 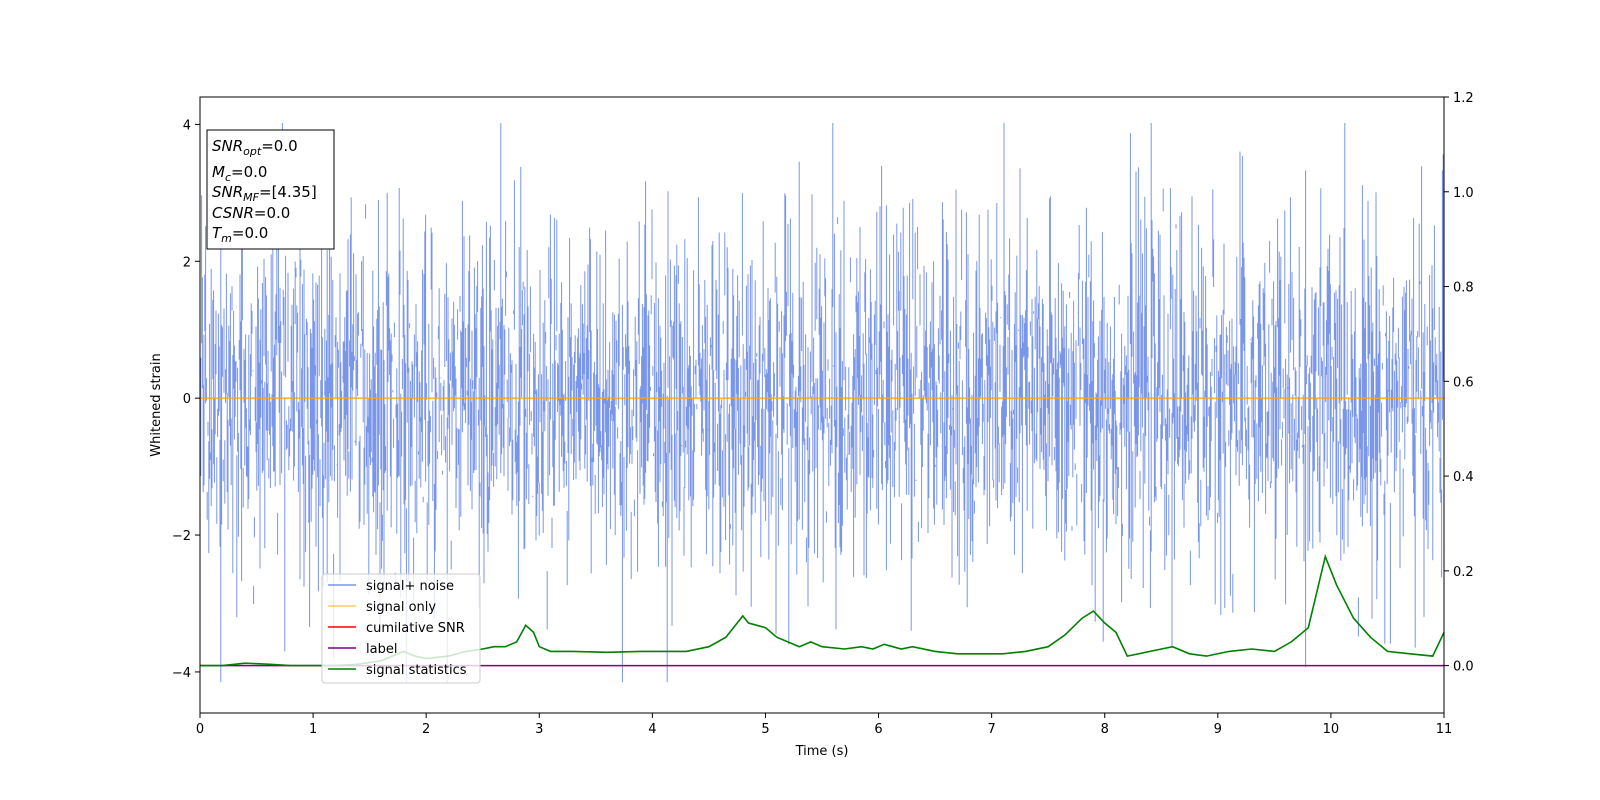 I want to click on x-tick-label: 1, so click(x=313, y=729).